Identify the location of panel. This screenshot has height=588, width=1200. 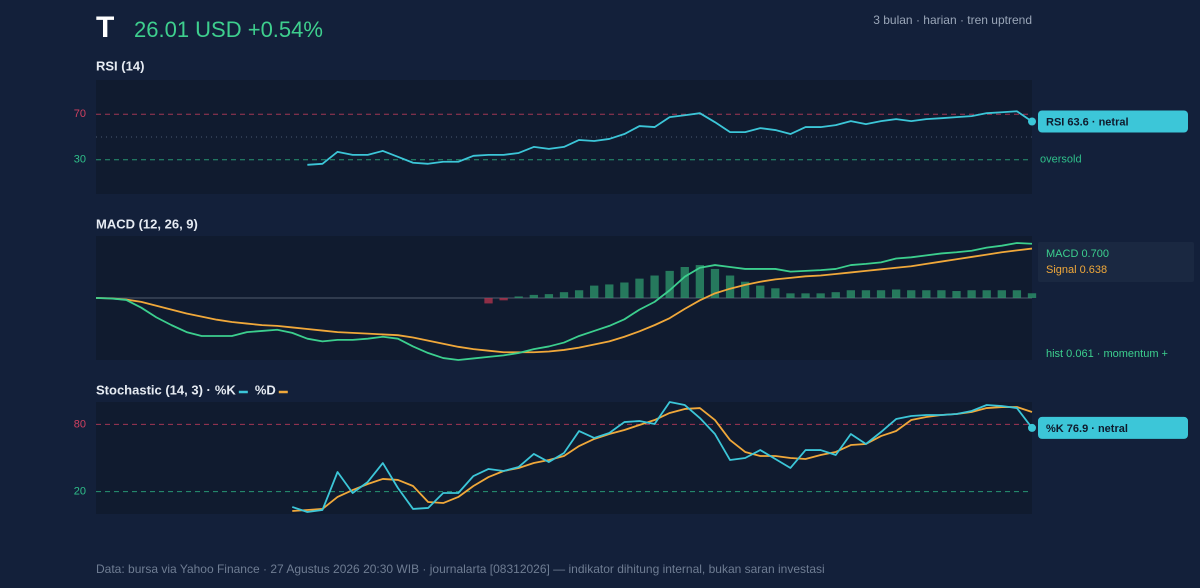
(564, 458).